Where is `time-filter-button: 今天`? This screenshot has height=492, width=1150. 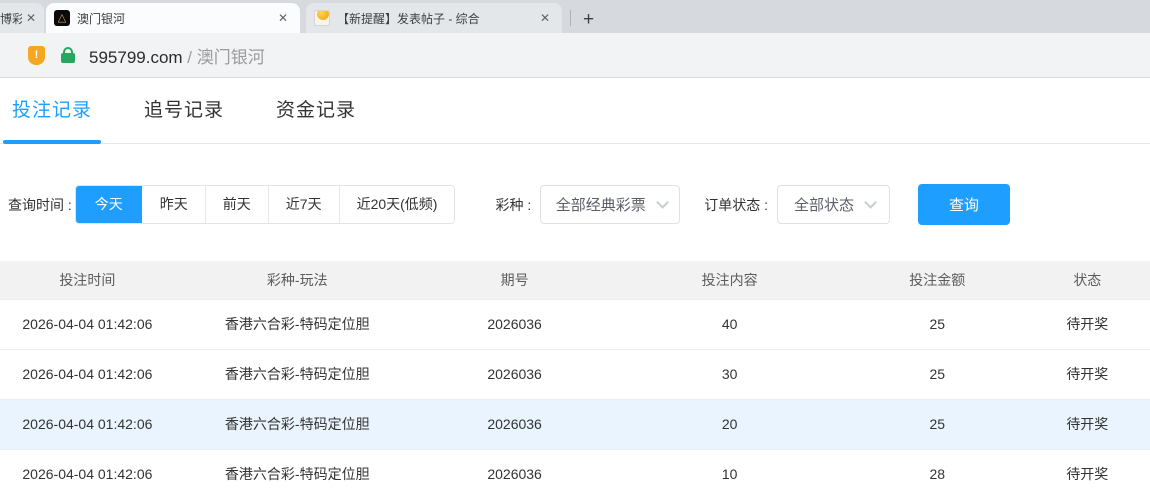 time-filter-button: 今天 is located at coordinates (108, 204).